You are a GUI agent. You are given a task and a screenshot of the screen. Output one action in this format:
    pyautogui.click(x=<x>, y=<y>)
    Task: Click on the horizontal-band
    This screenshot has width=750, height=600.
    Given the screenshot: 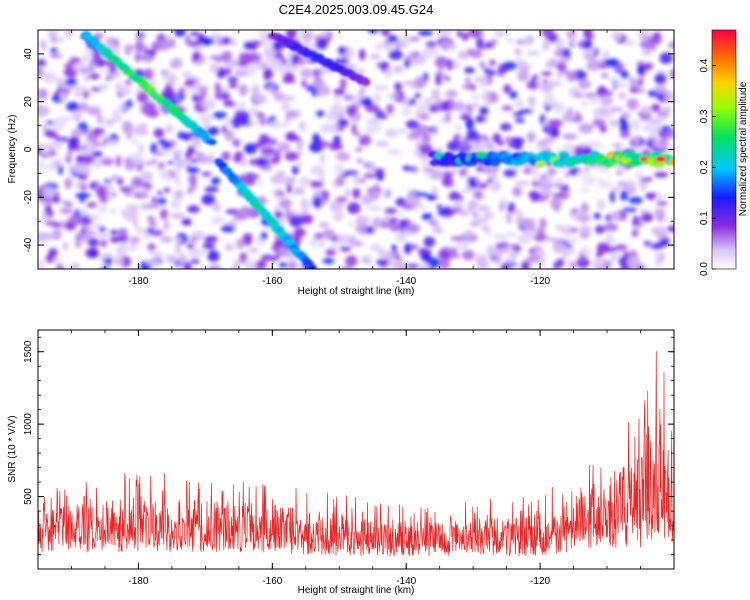 What is the action you would take?
    pyautogui.click(x=551, y=159)
    